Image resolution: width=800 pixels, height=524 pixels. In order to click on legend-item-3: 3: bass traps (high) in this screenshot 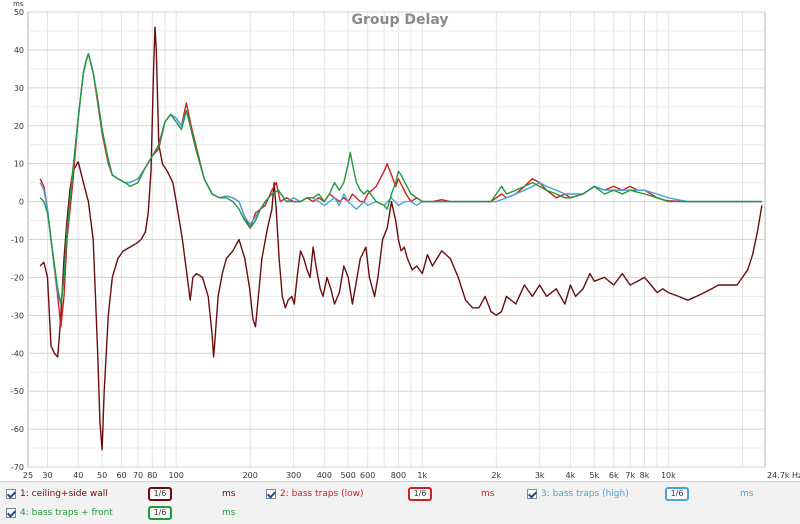, I will do `click(578, 494)`.